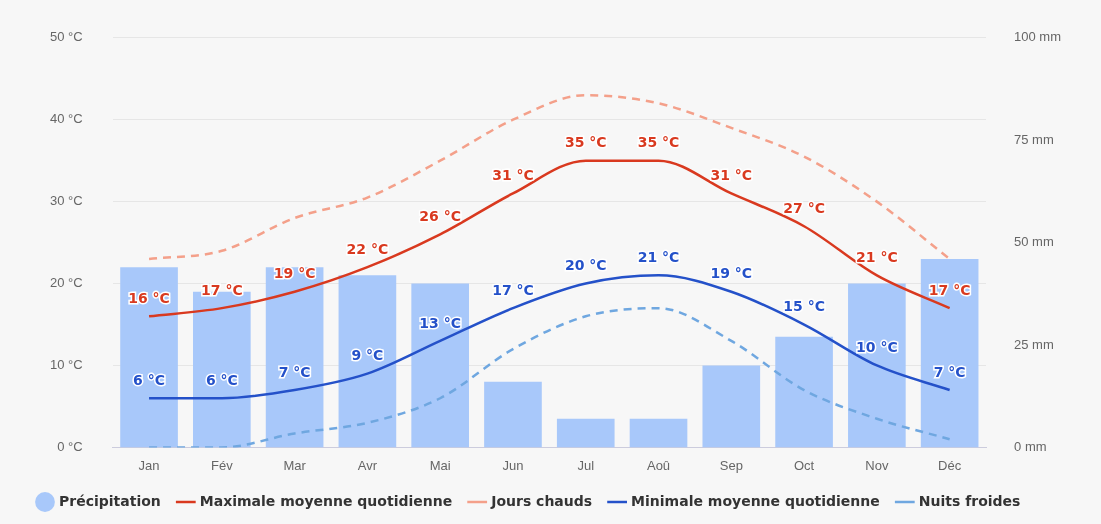 The height and width of the screenshot is (524, 1101). What do you see at coordinates (877, 465) in the screenshot?
I see `x-tick-label: Nov` at bounding box center [877, 465].